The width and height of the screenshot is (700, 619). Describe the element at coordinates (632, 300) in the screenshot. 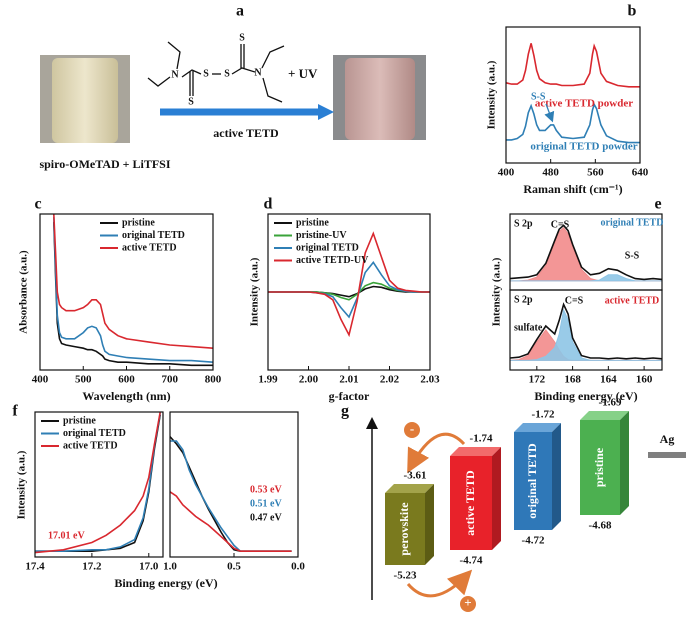

I see `annotation: active TETD` at that location.